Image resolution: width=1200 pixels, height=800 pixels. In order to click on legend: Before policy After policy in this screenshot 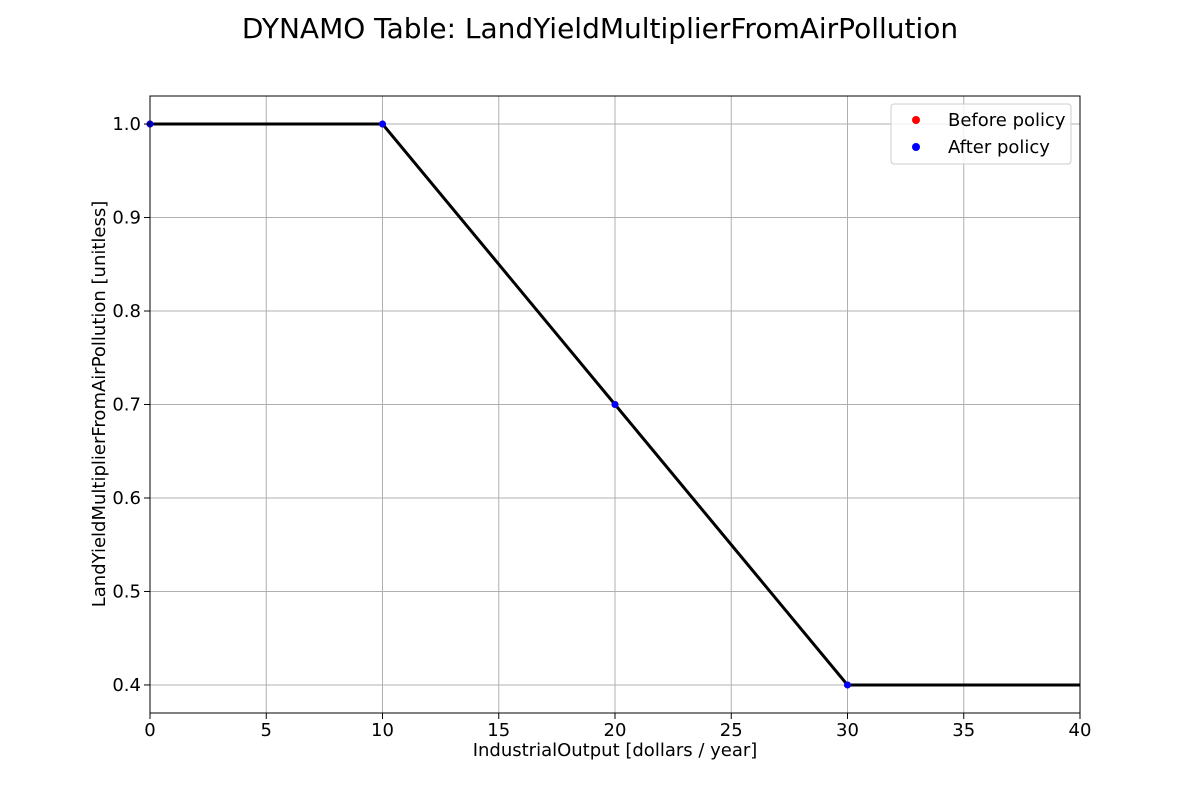, I will do `click(981, 134)`.